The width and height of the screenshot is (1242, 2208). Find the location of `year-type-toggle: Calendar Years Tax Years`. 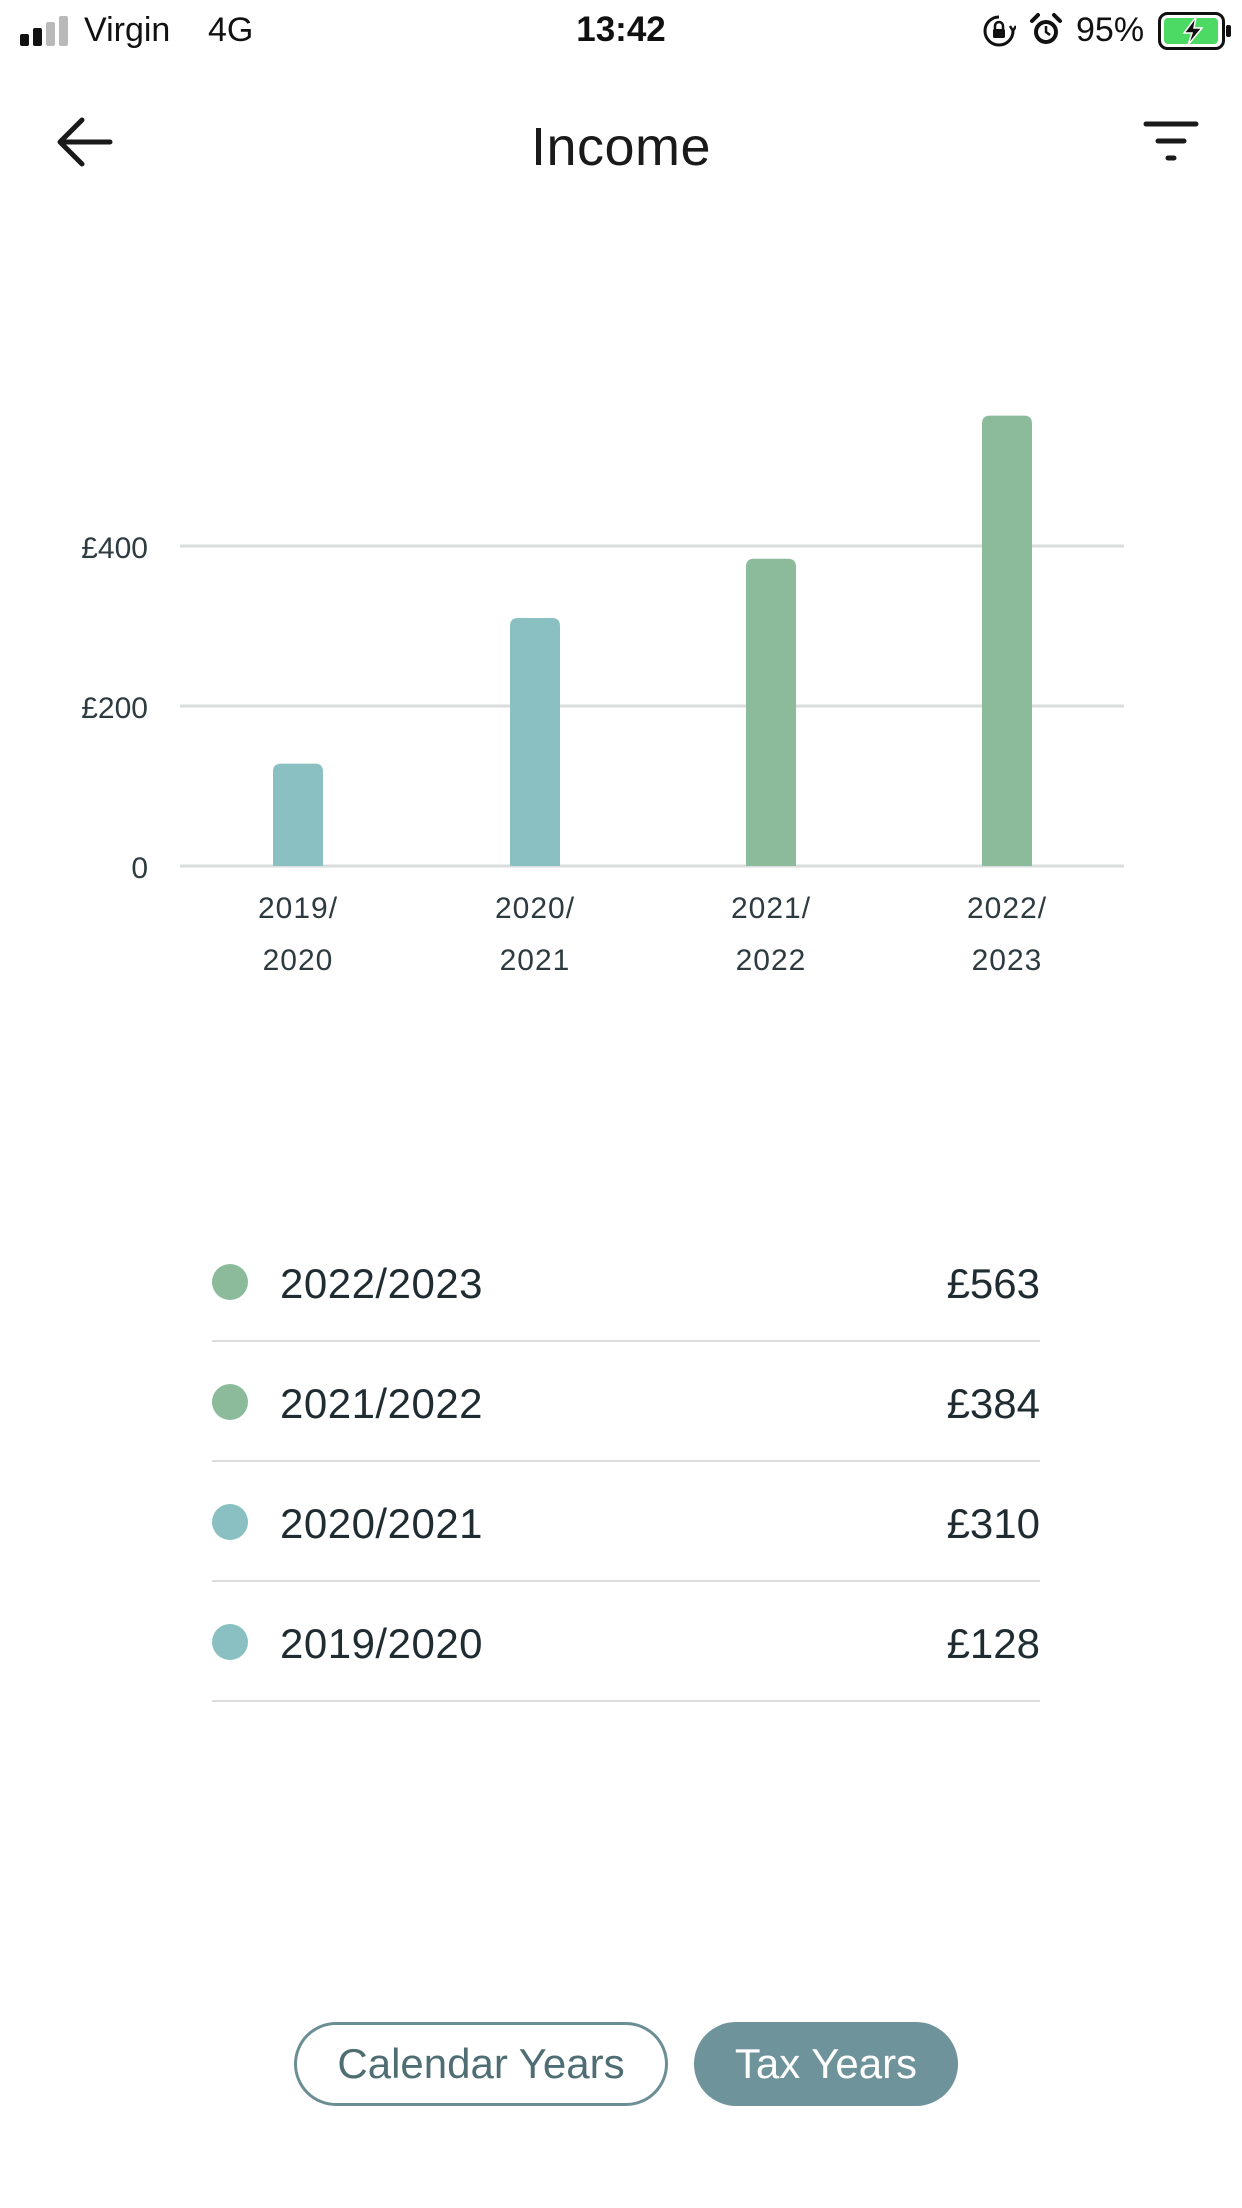

year-type-toggle: Calendar Years Tax Years is located at coordinates (621, 2065).